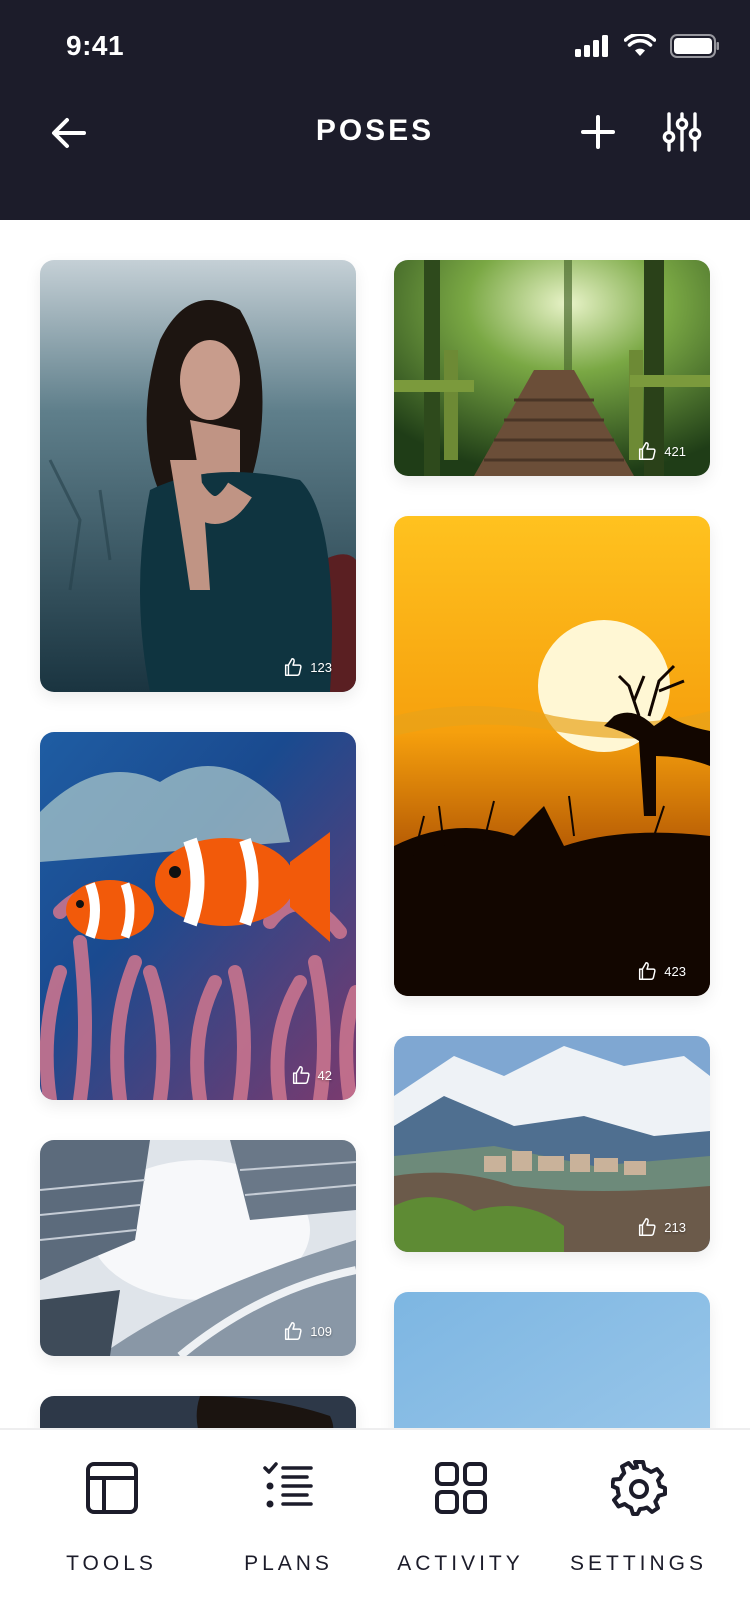  Describe the element at coordinates (311, 1075) in the screenshot. I see `likes-badge: 42` at that location.